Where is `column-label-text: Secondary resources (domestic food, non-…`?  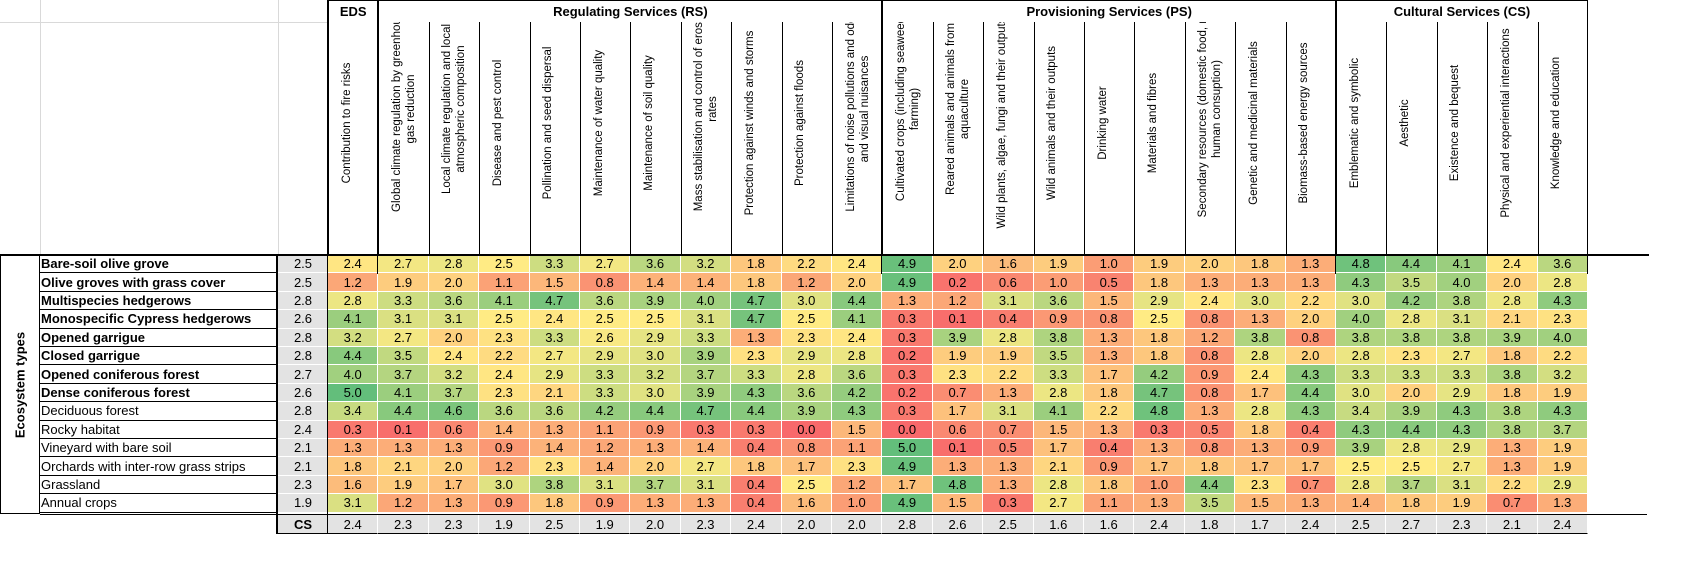 column-label-text: Secondary resources (domestic food, non-… is located at coordinates (1210, 120).